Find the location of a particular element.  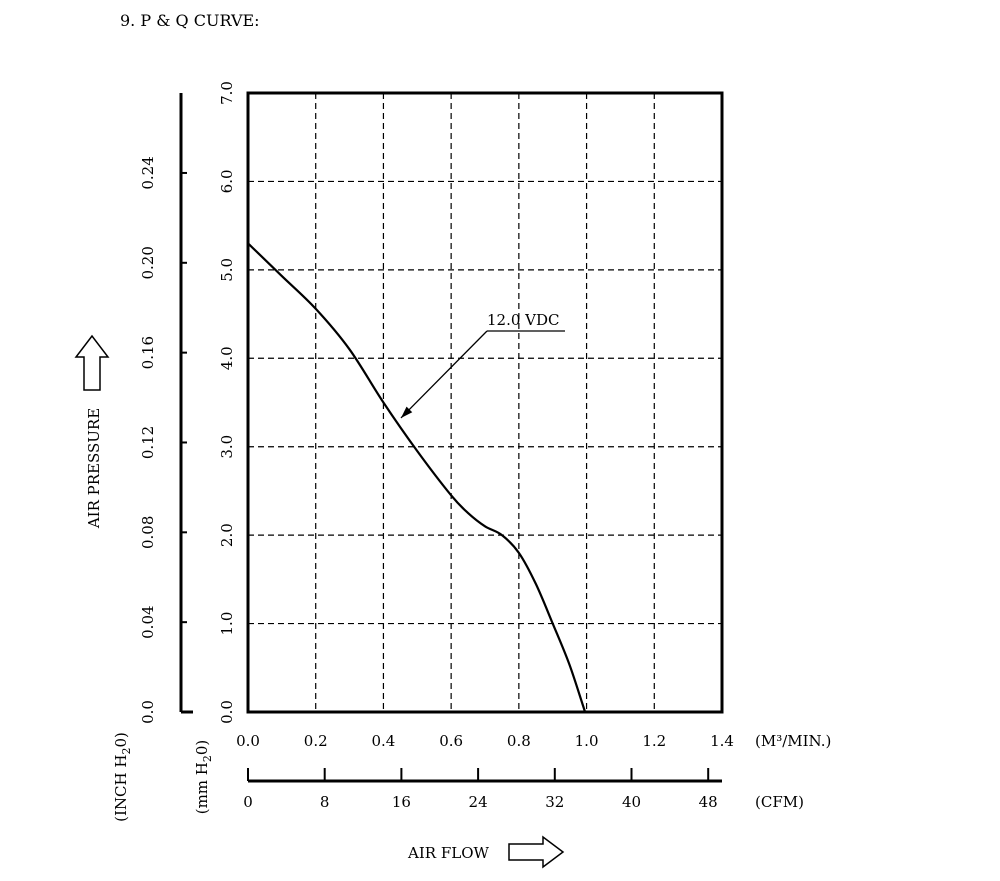

x-tick-label: 1.0 is located at coordinates (587, 741).